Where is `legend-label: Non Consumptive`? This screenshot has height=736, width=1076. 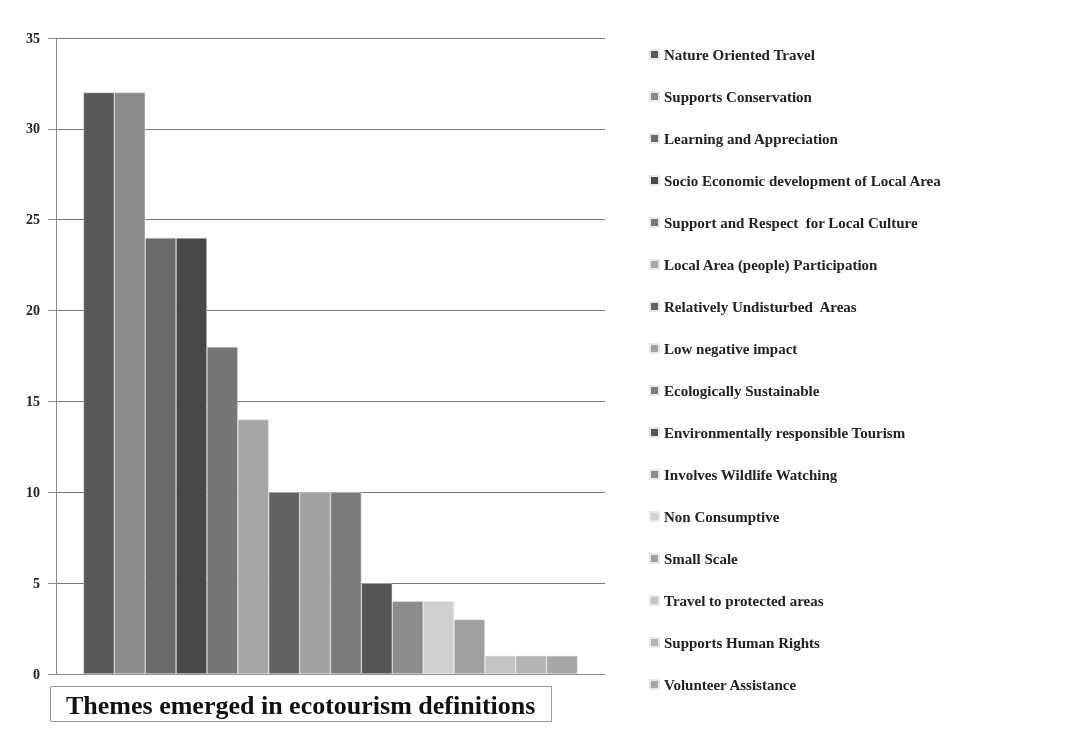
legend-label: Non Consumptive is located at coordinates (722, 516).